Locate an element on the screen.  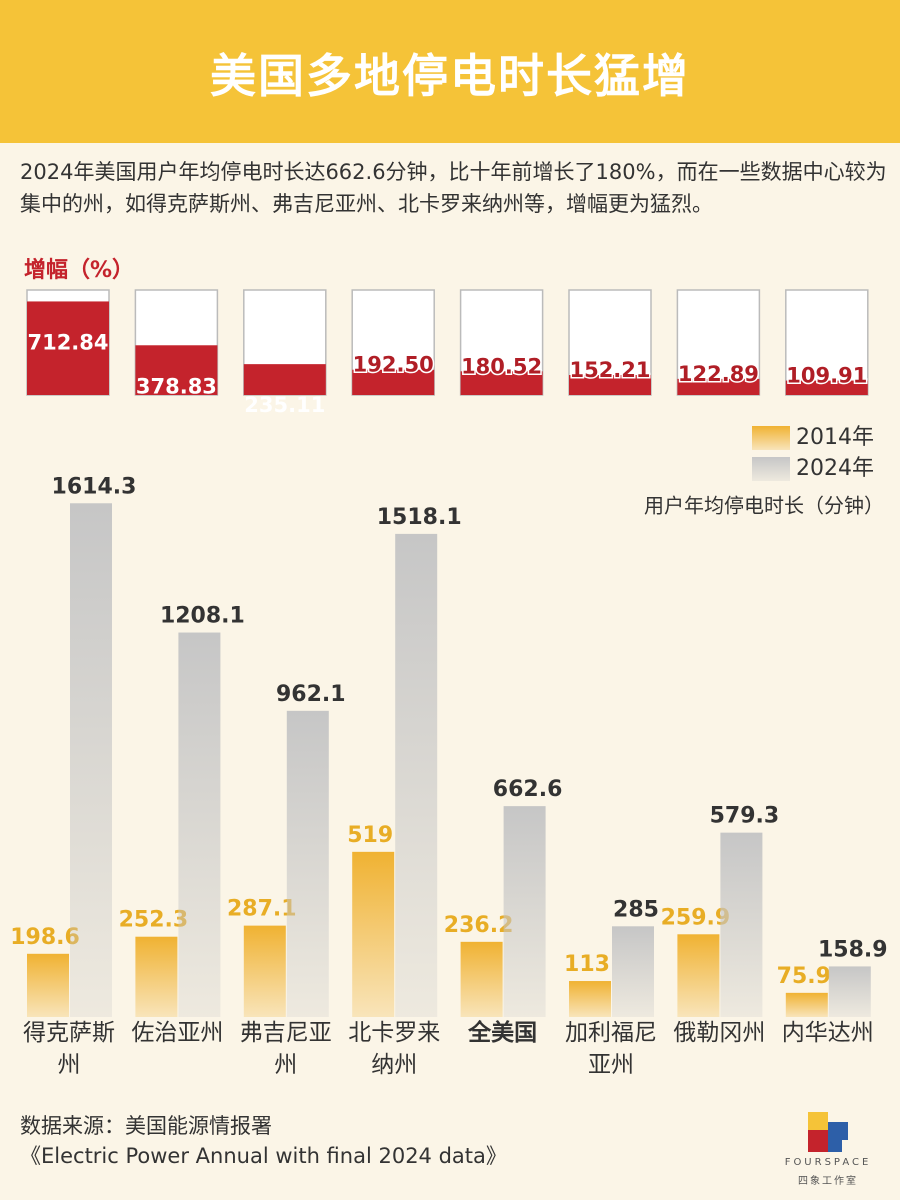
value-label: 1614.3 is located at coordinates (94, 486).